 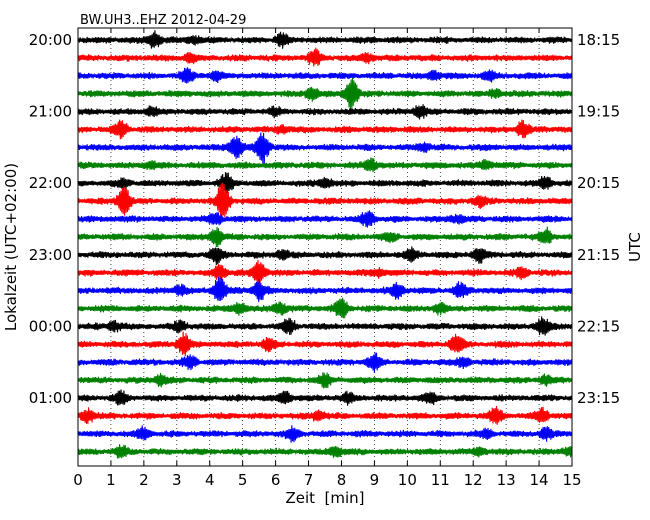 What do you see at coordinates (598, 398) in the screenshot?
I see `right-hour-label: 23:15` at bounding box center [598, 398].